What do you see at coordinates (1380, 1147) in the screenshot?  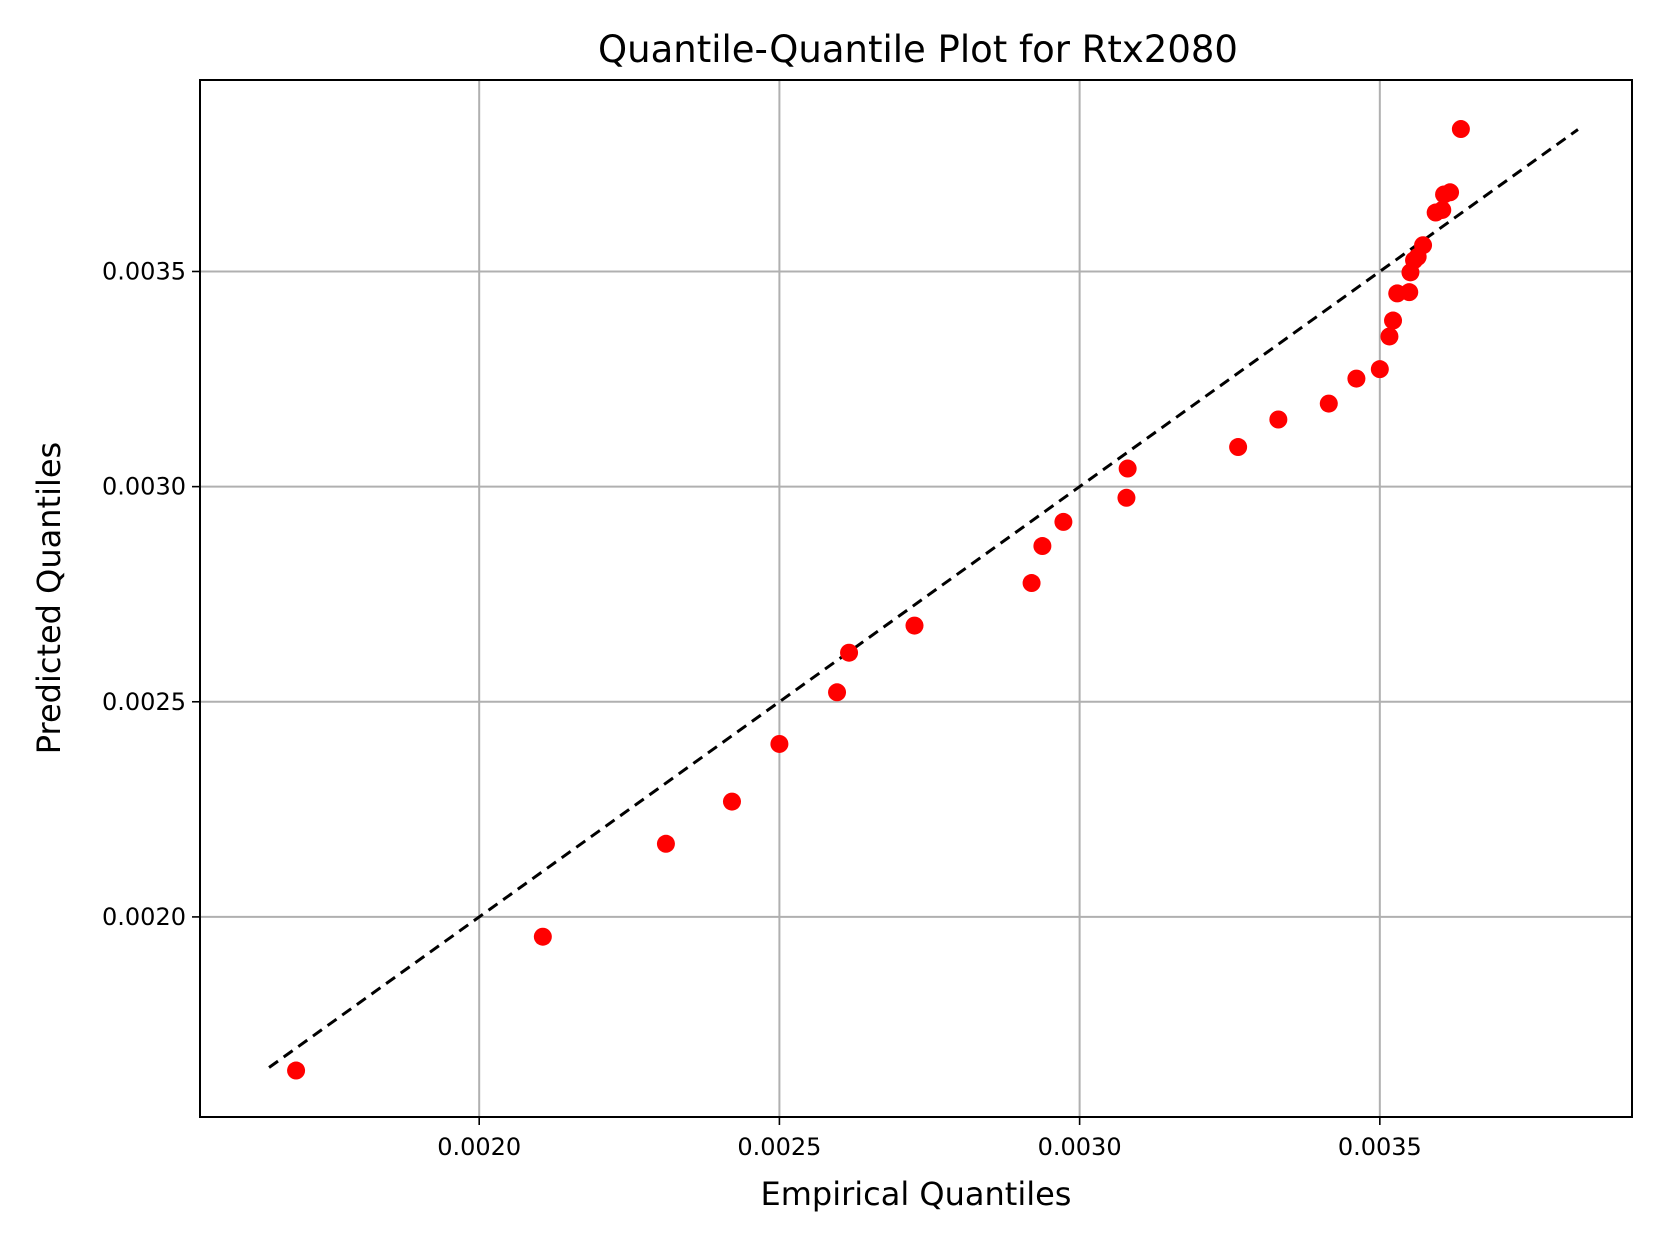 I see `x-tick-label: 0.0035` at bounding box center [1380, 1147].